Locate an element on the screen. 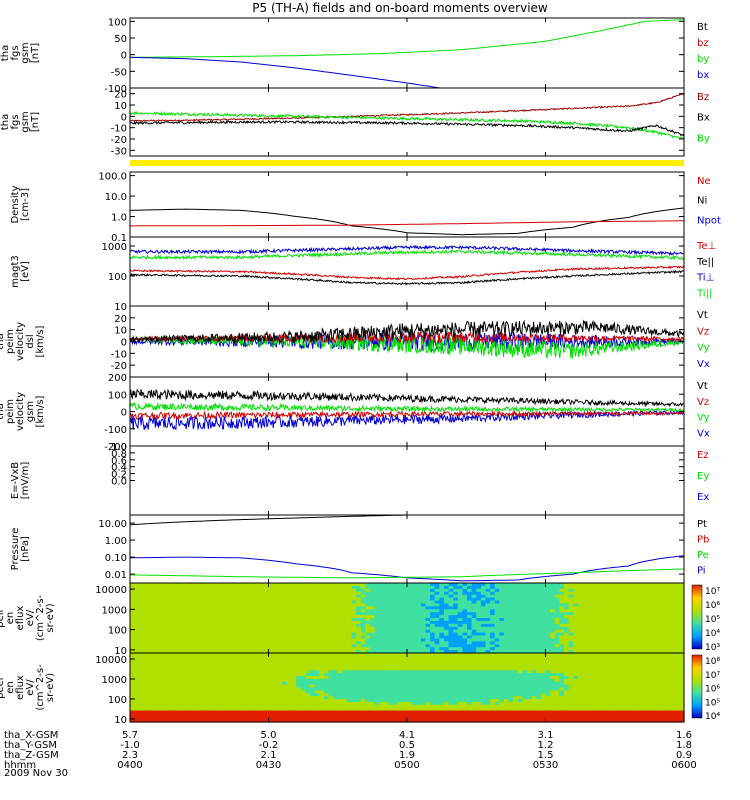  y-axis-label-line: fgs is located at coordinates (15, 121).